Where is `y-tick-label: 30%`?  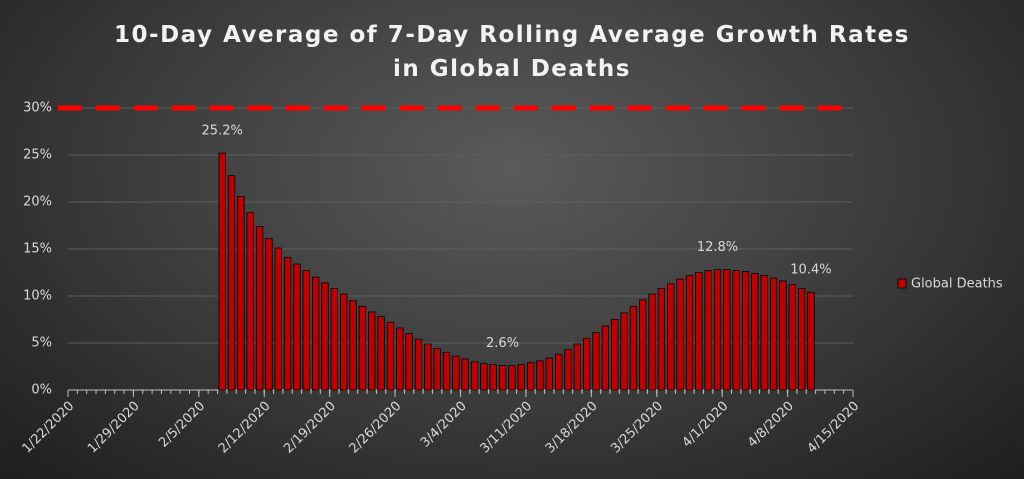 y-tick-label: 30% is located at coordinates (37, 108).